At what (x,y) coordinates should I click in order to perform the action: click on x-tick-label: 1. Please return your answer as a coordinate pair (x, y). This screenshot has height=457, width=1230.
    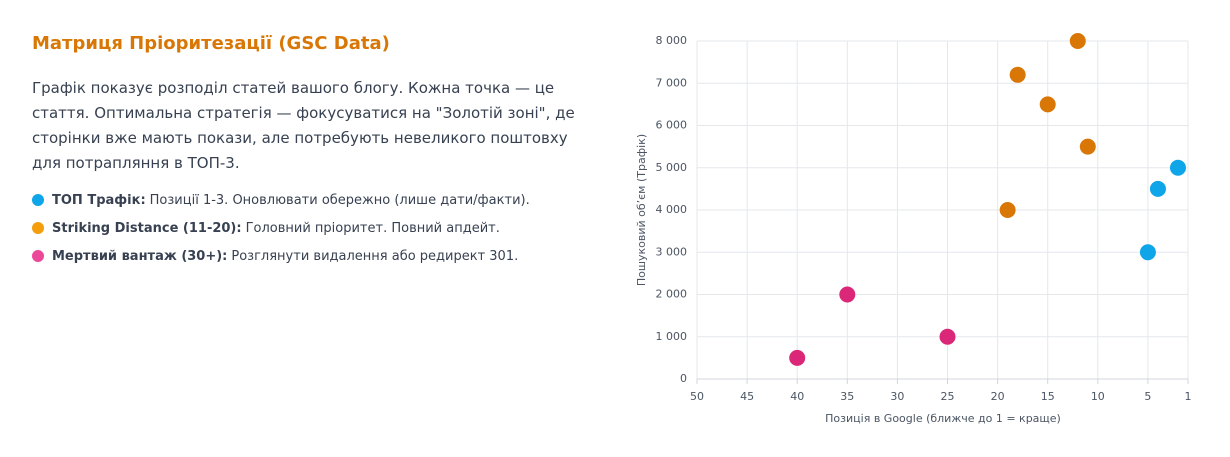
    Looking at the image, I should click on (1188, 396).